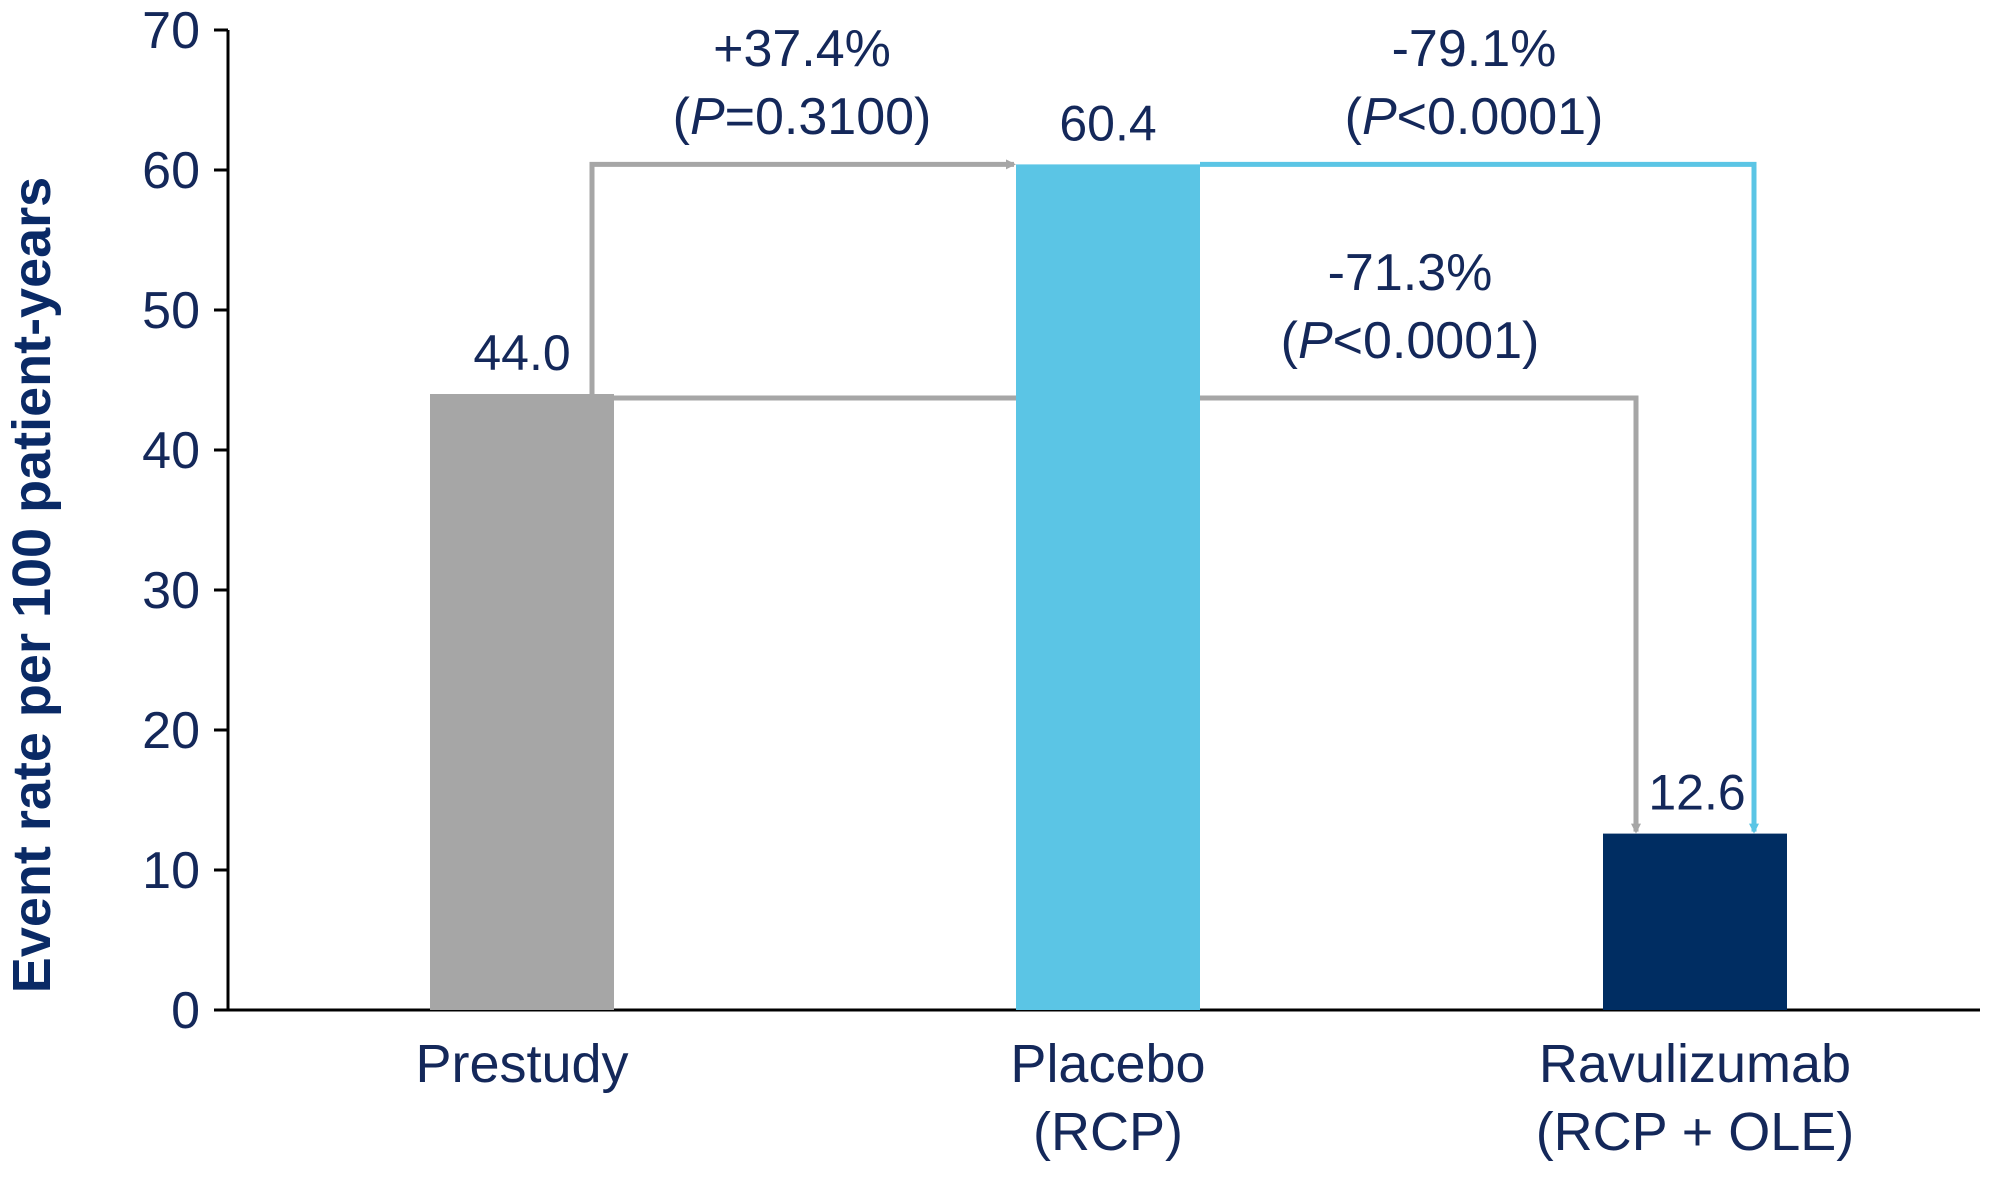 The image size is (1992, 1180). Describe the element at coordinates (521, 1064) in the screenshot. I see `x-tick-label: Prestudy` at that location.